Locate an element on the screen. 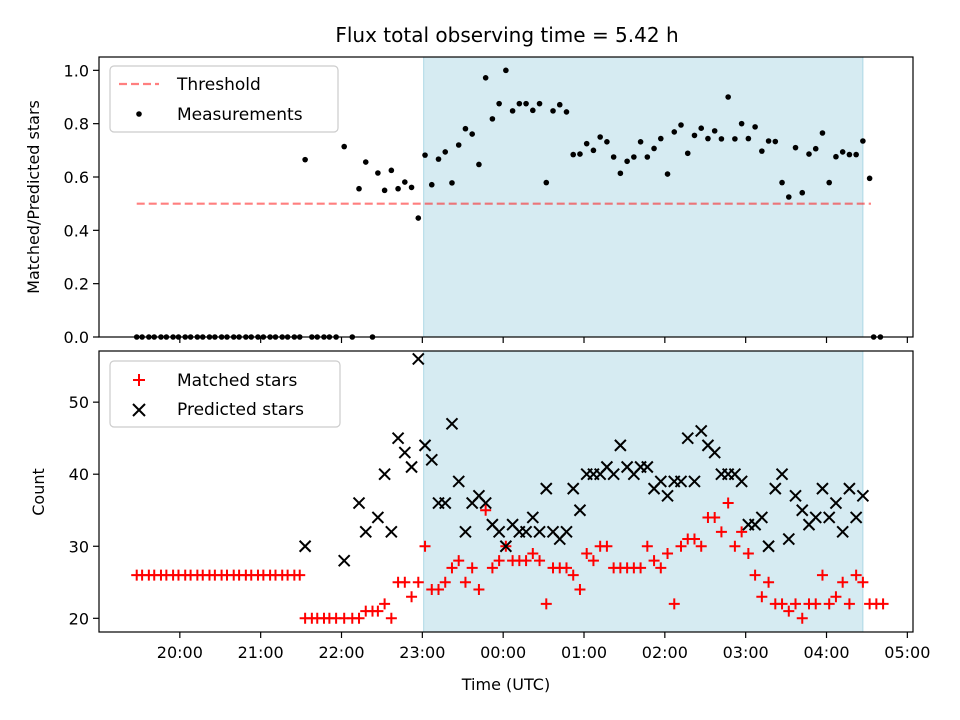 This screenshot has width=960, height=720. bottom-legend: Matched stars Predicted stars is located at coordinates (225, 394).